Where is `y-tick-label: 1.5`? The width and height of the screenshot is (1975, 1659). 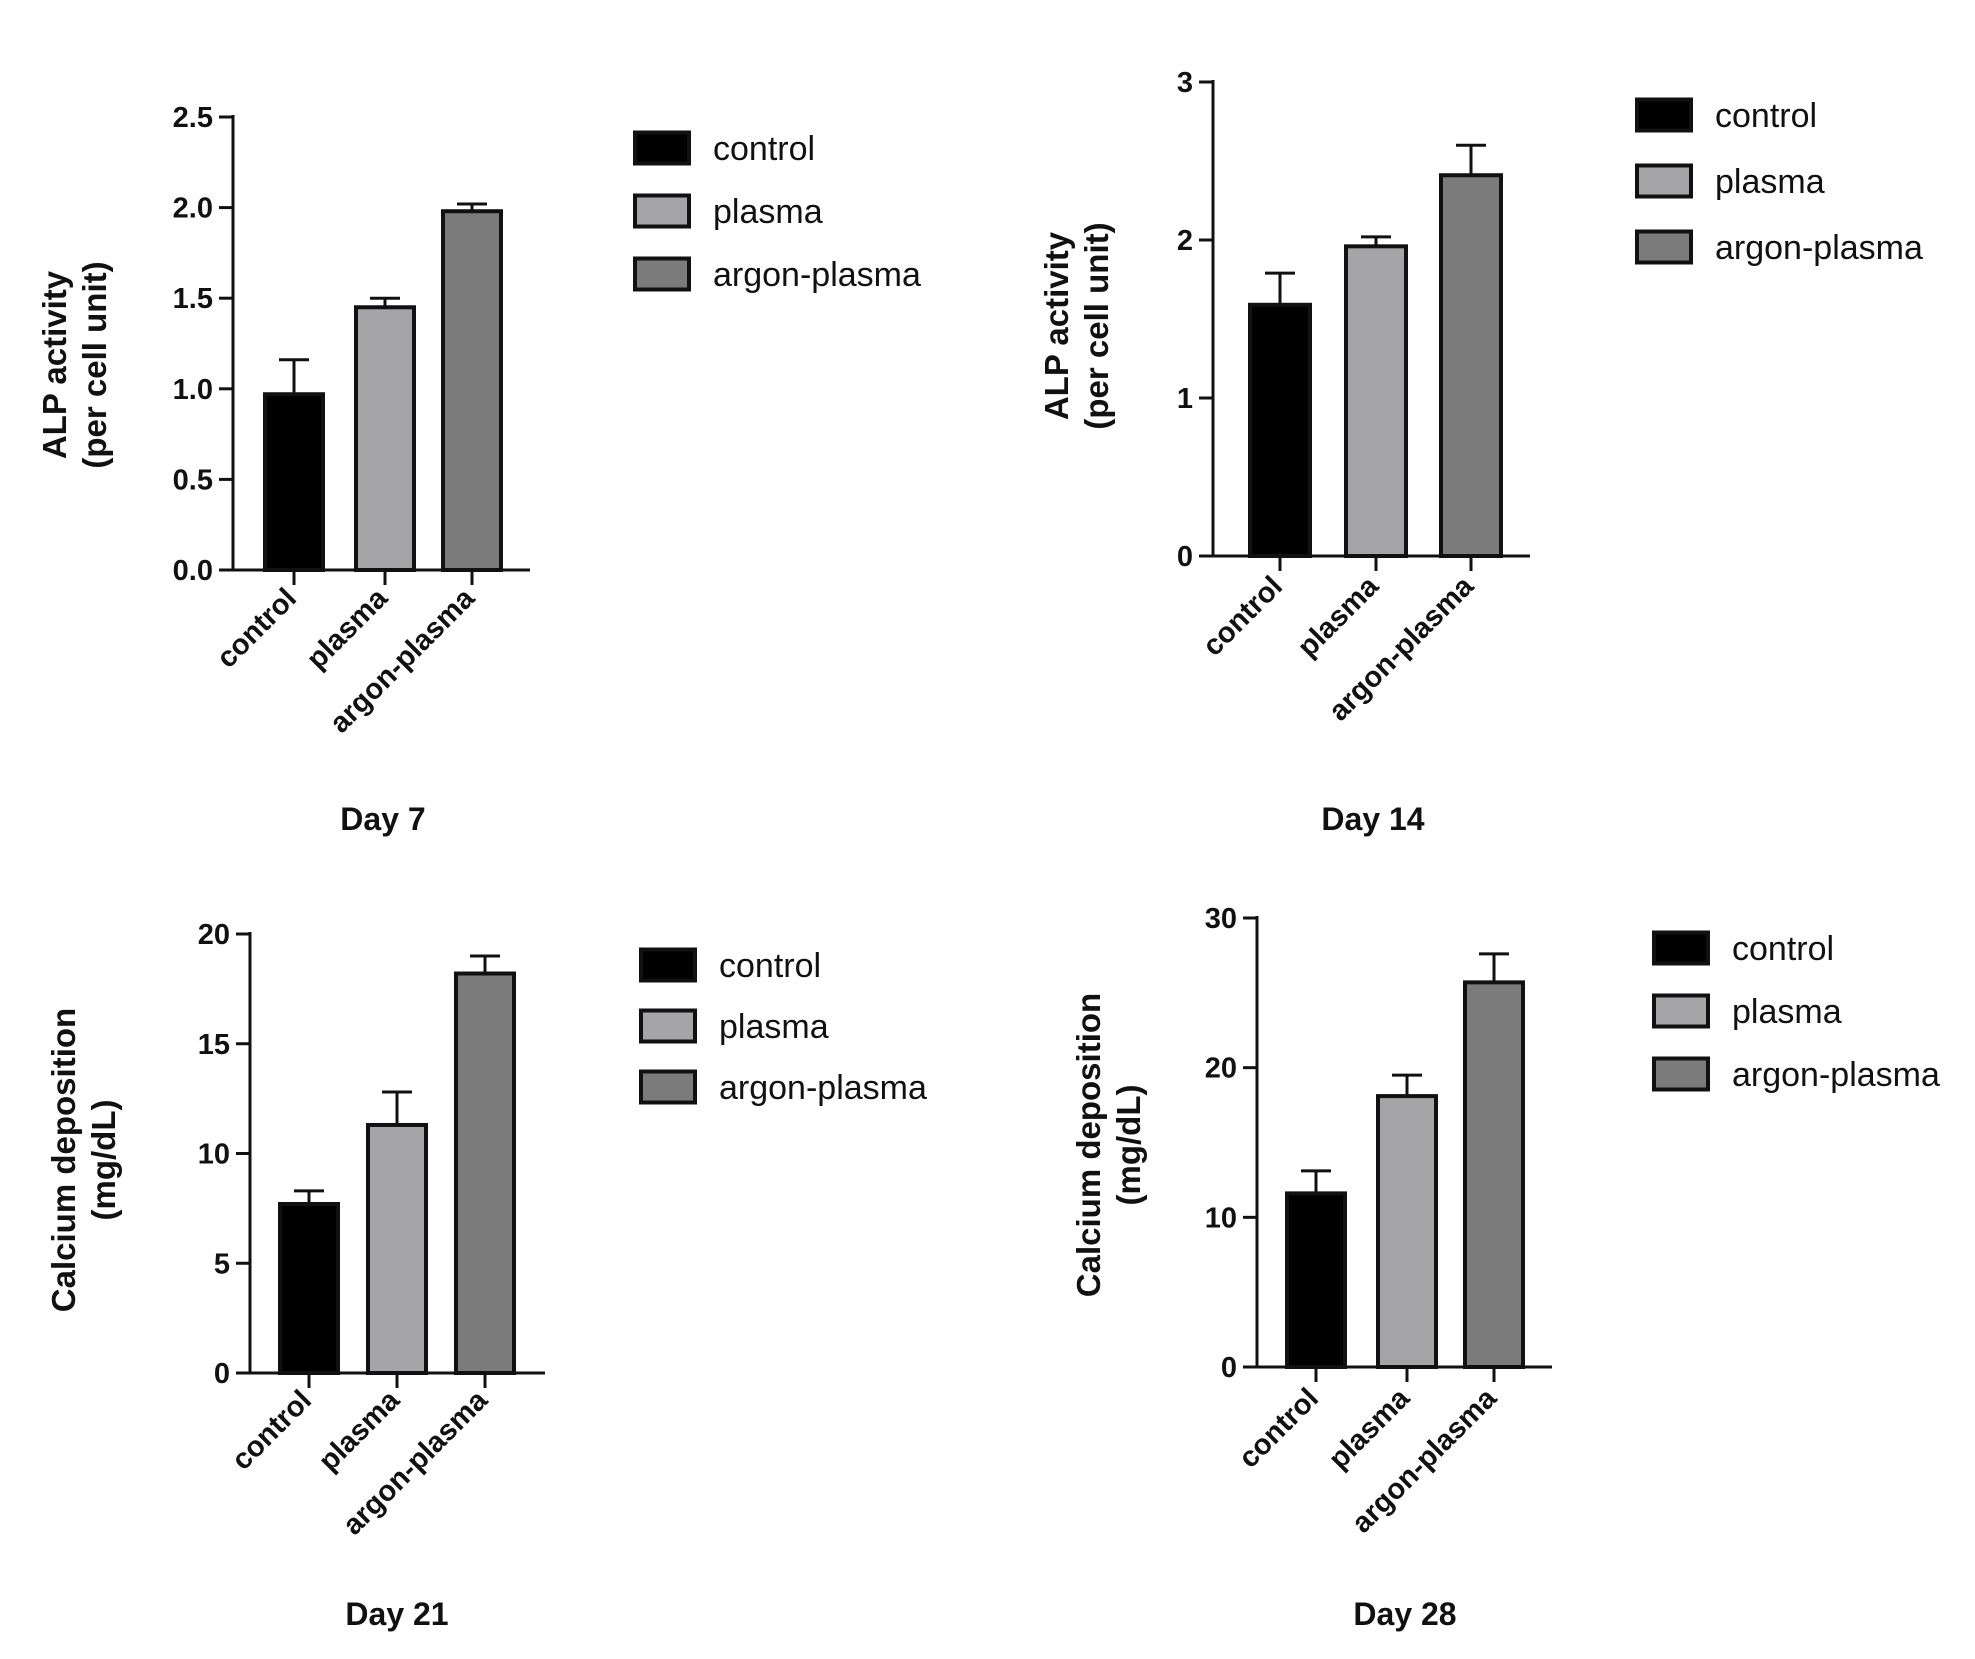
y-tick-label: 1.5 is located at coordinates (193, 299).